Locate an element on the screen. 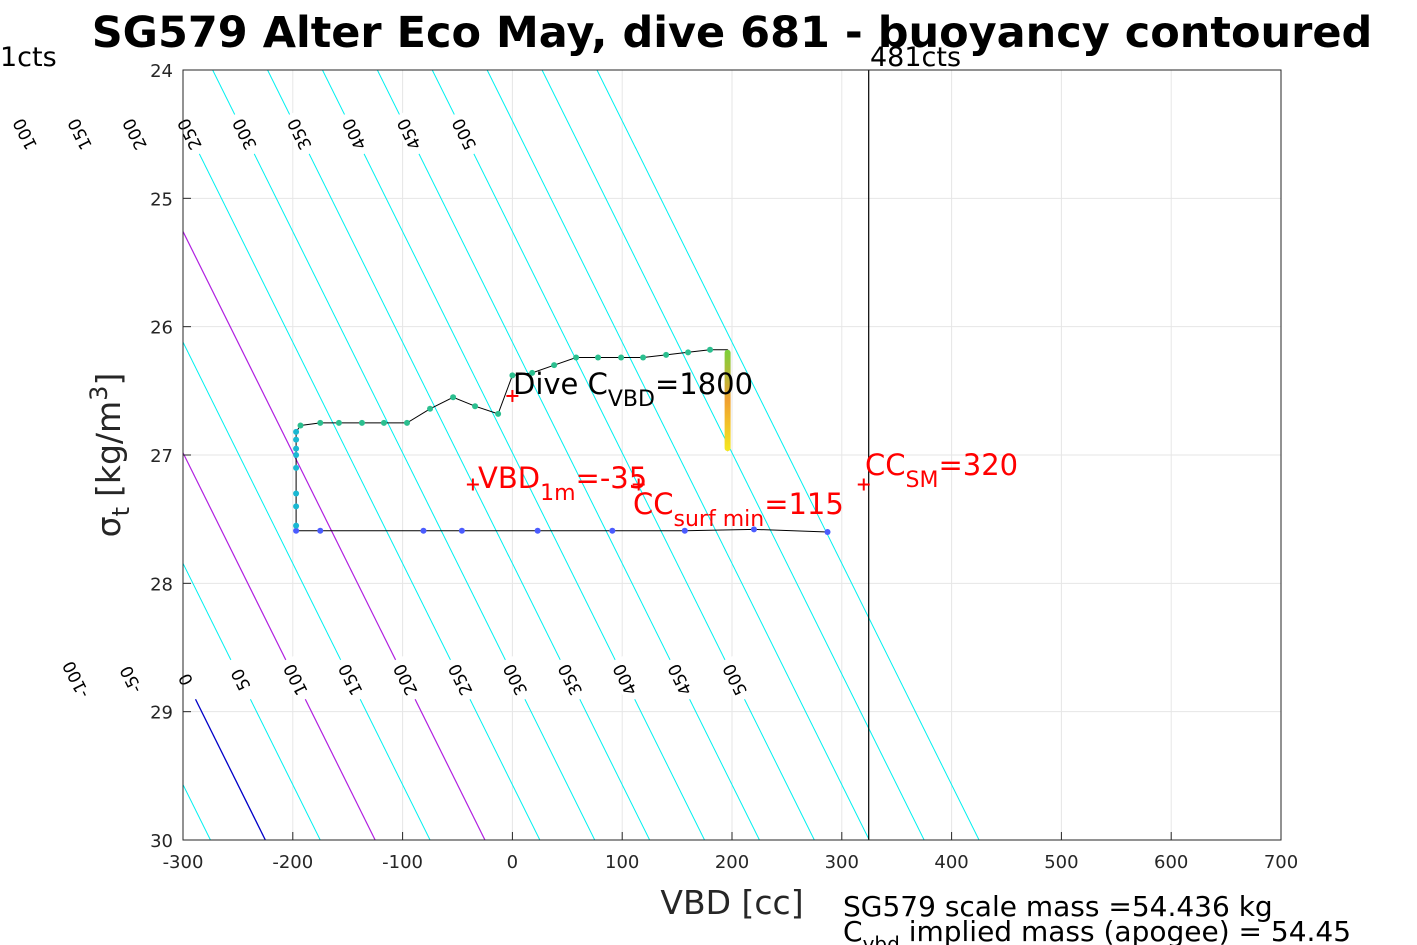 The width and height of the screenshot is (1417, 945). dive-cvbd-annotation: Dive CVBD=1800 is located at coordinates (633, 389).